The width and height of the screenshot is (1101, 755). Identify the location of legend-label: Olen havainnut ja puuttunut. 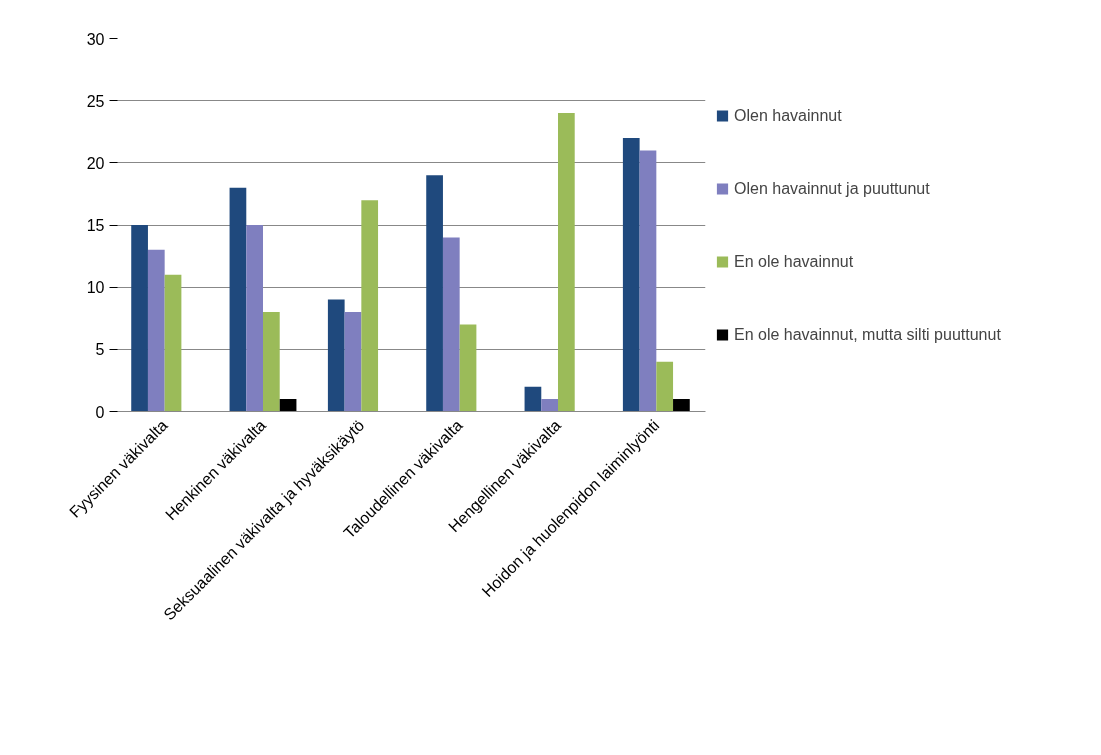
(832, 188).